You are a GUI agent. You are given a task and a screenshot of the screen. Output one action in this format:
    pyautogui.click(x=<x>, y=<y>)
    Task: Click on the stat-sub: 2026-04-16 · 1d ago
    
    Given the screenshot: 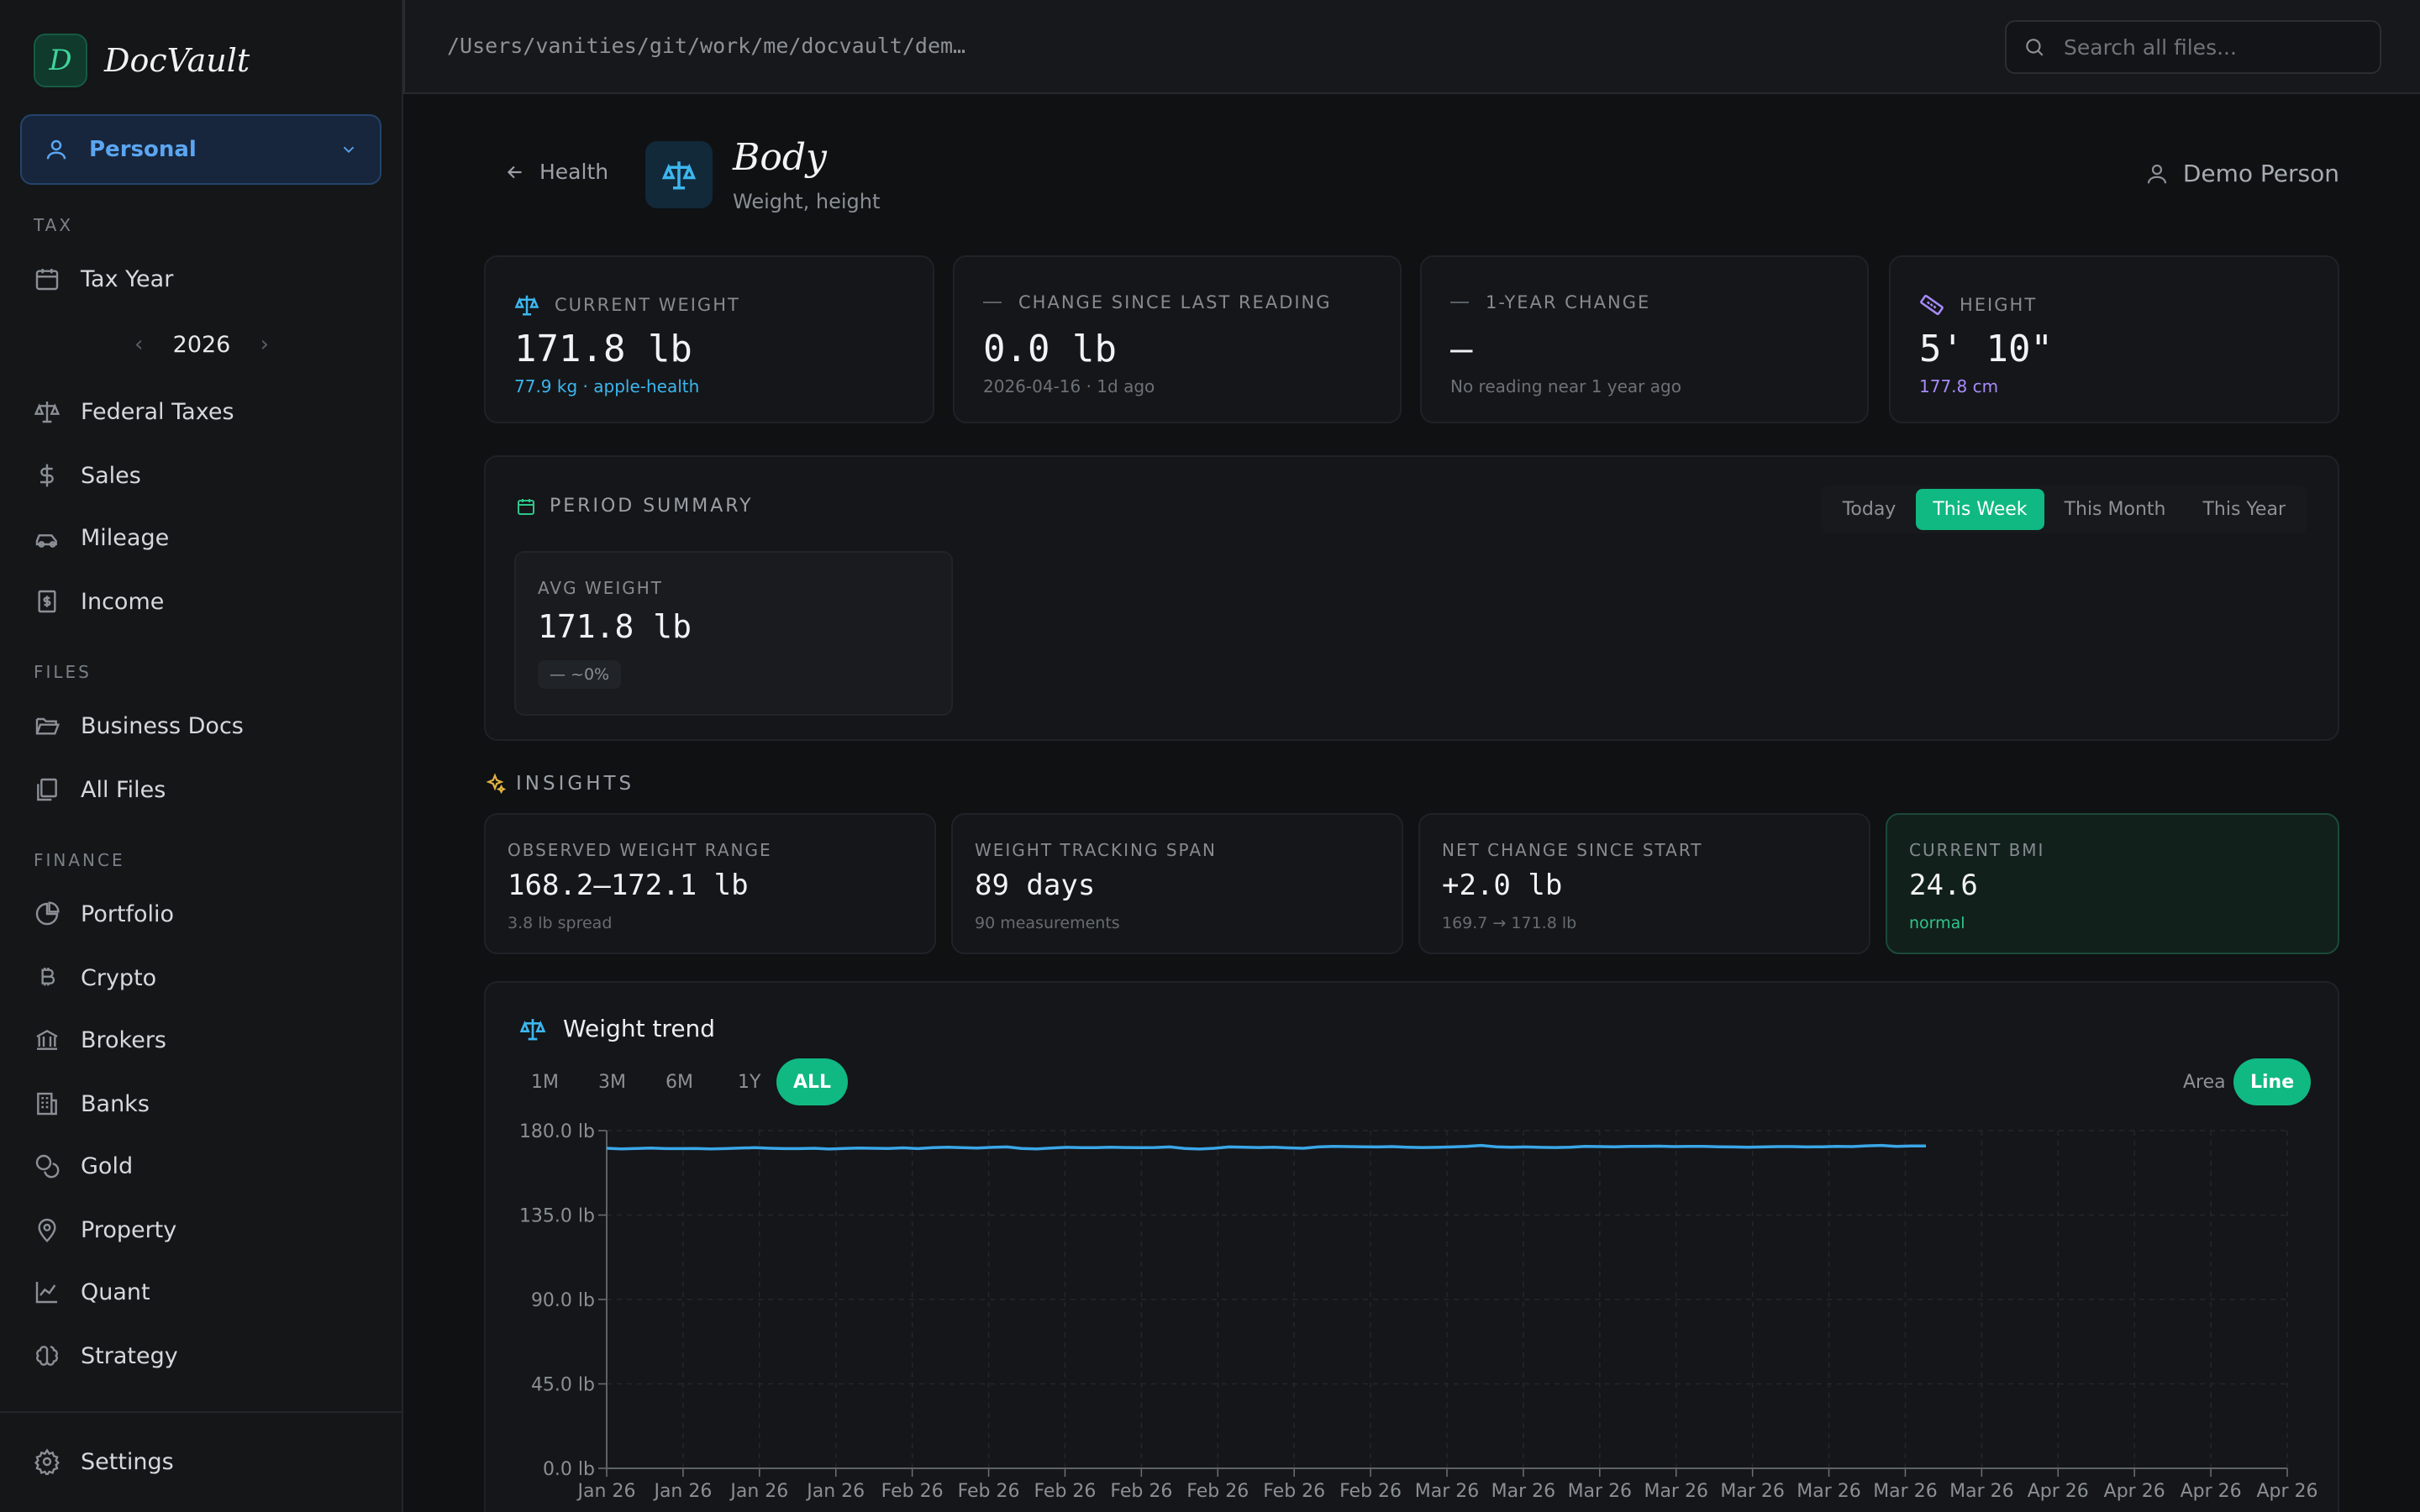 What is the action you would take?
    pyautogui.click(x=1069, y=386)
    